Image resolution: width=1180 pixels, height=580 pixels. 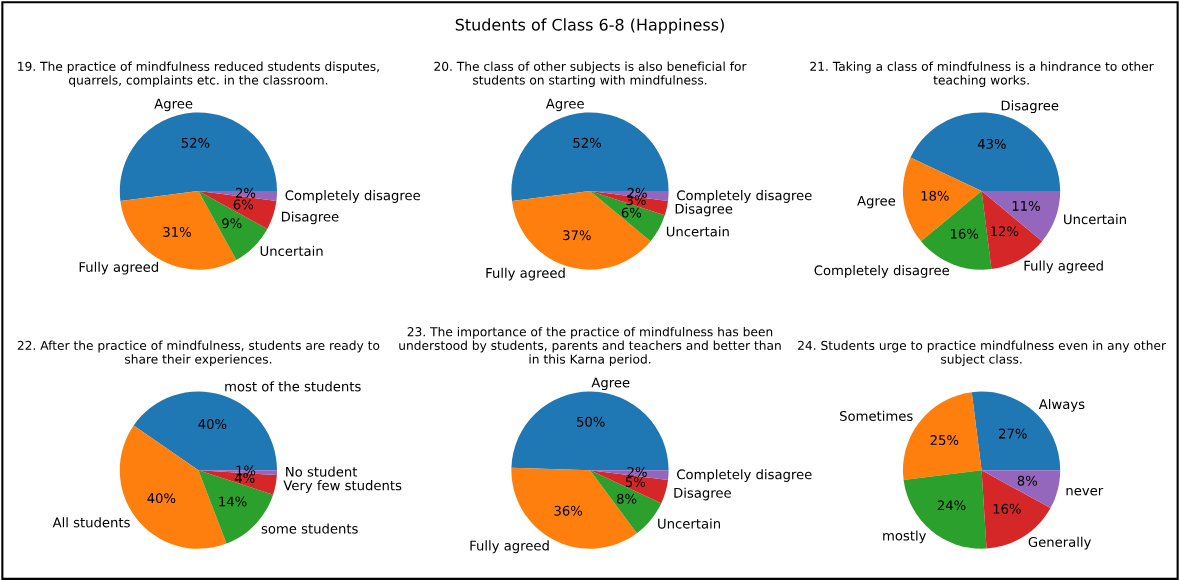 I want to click on chart-title: 21. Taking a class of mindfulness is a hindrance to other teaching works., so click(x=982, y=74).